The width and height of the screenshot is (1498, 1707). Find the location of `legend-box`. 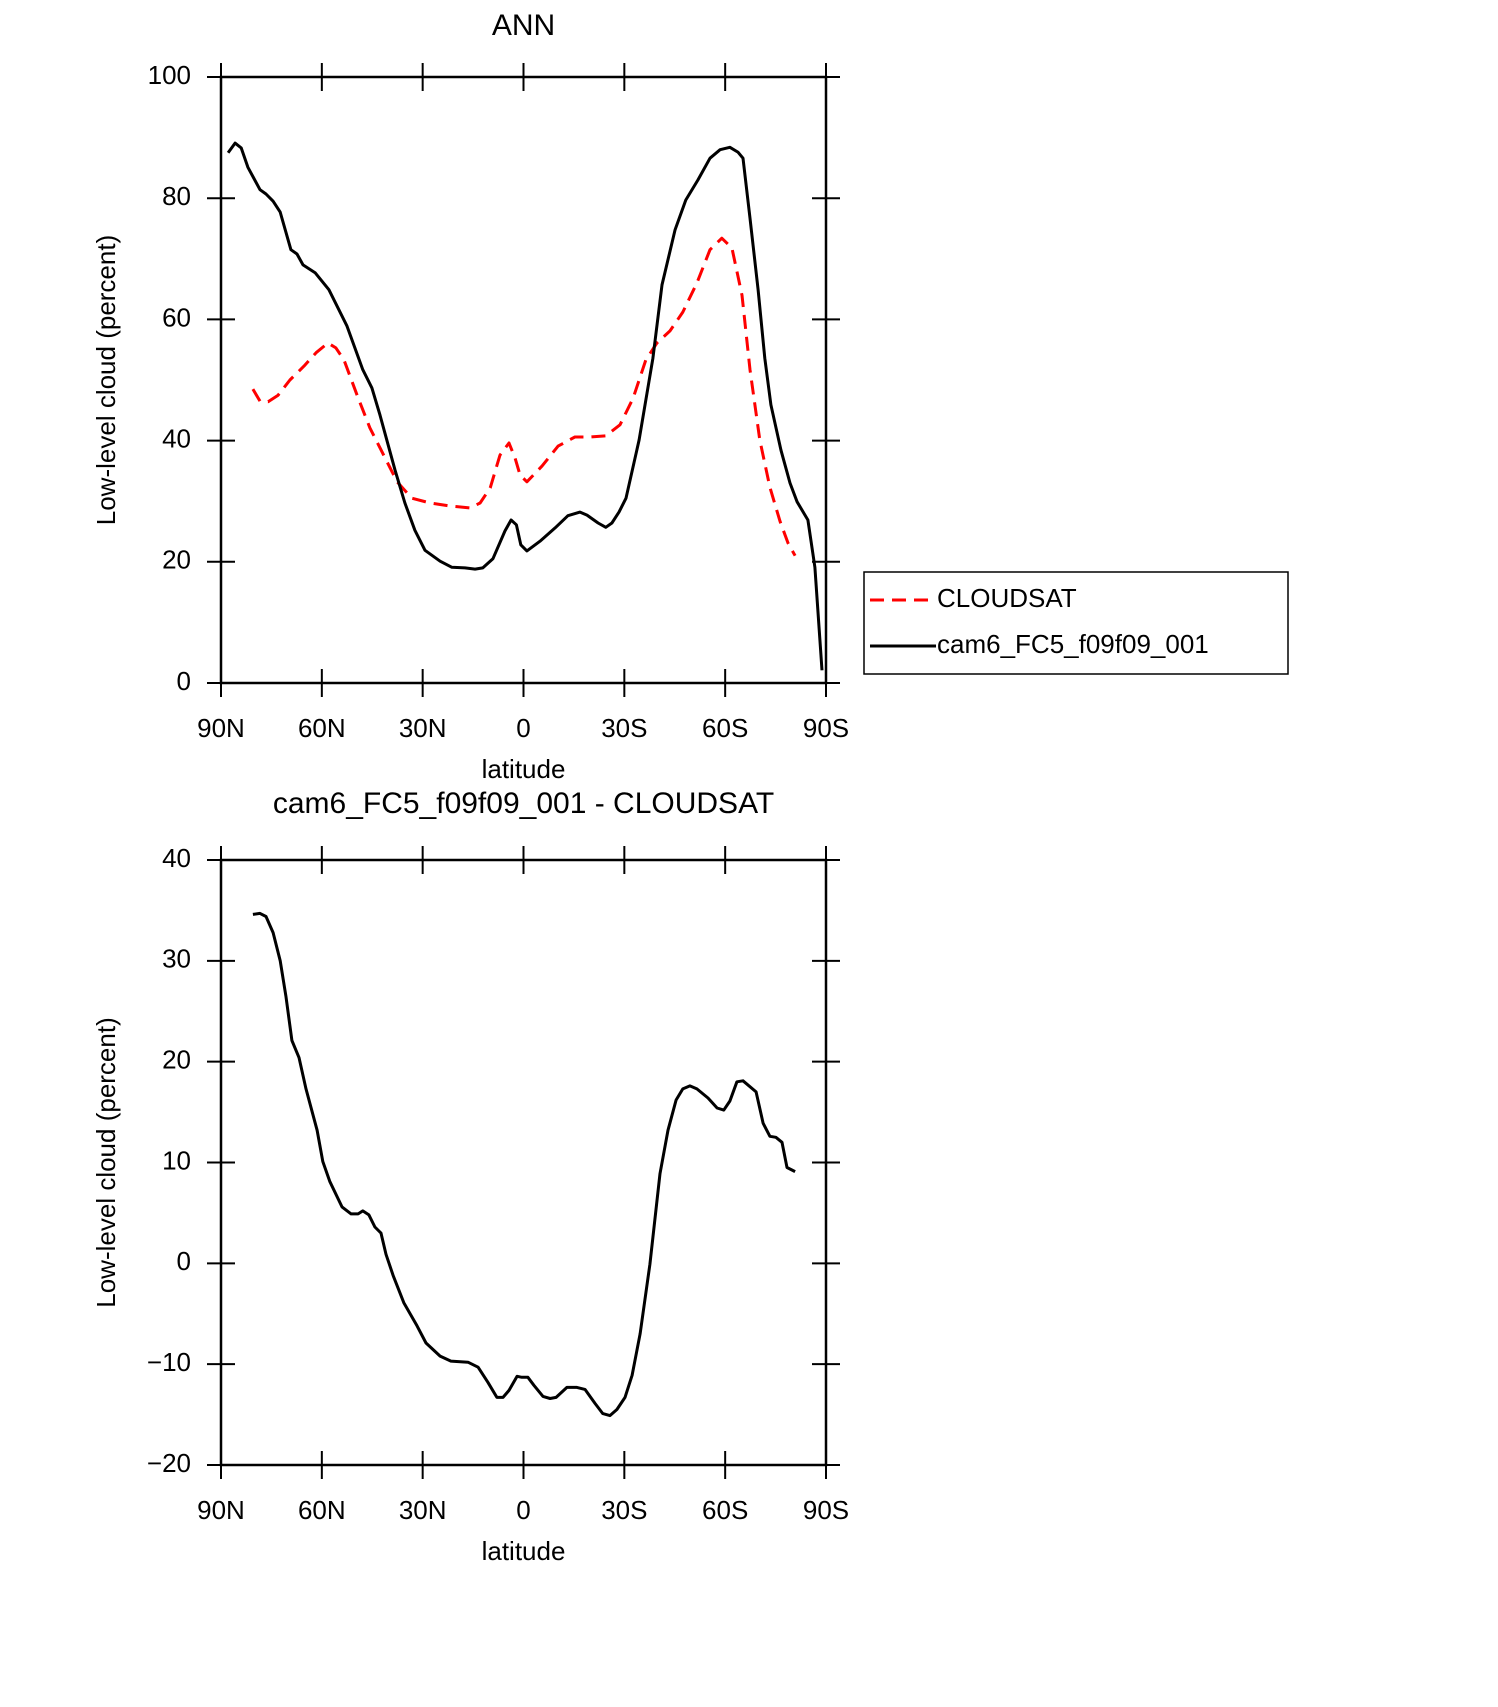

legend-box is located at coordinates (1076, 623).